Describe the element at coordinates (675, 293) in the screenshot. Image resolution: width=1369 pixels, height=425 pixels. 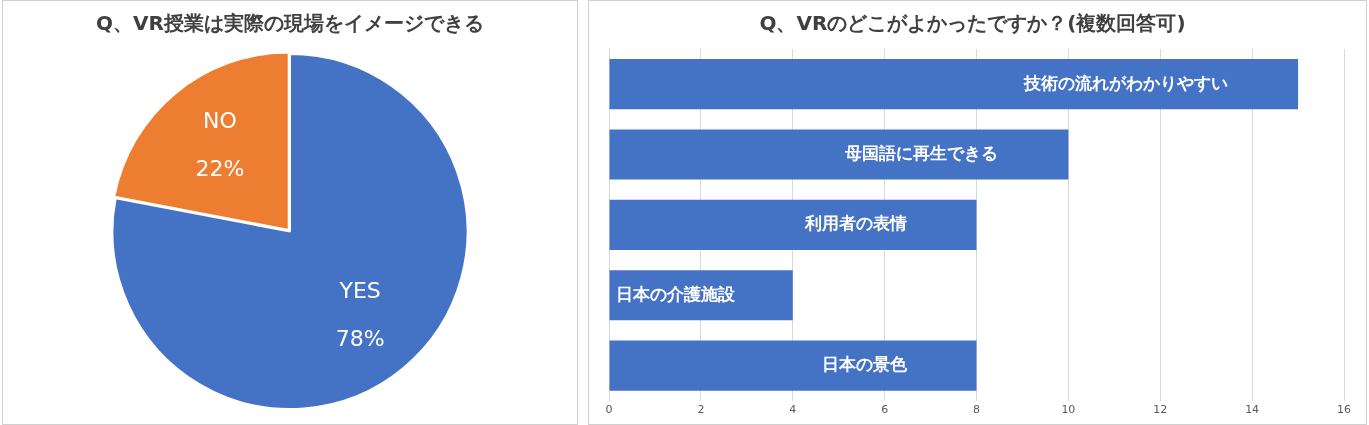
I see `y-tick-label: 日本の介護施設` at that location.